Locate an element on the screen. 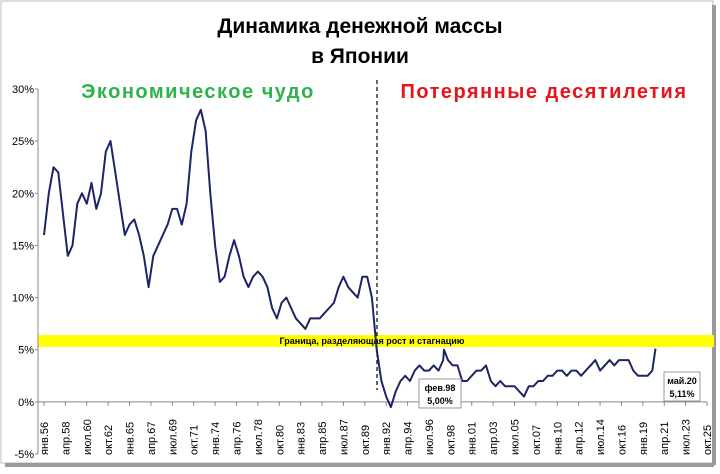  band-label: Граница, разделяющая рост и стагнацию is located at coordinates (372, 341).